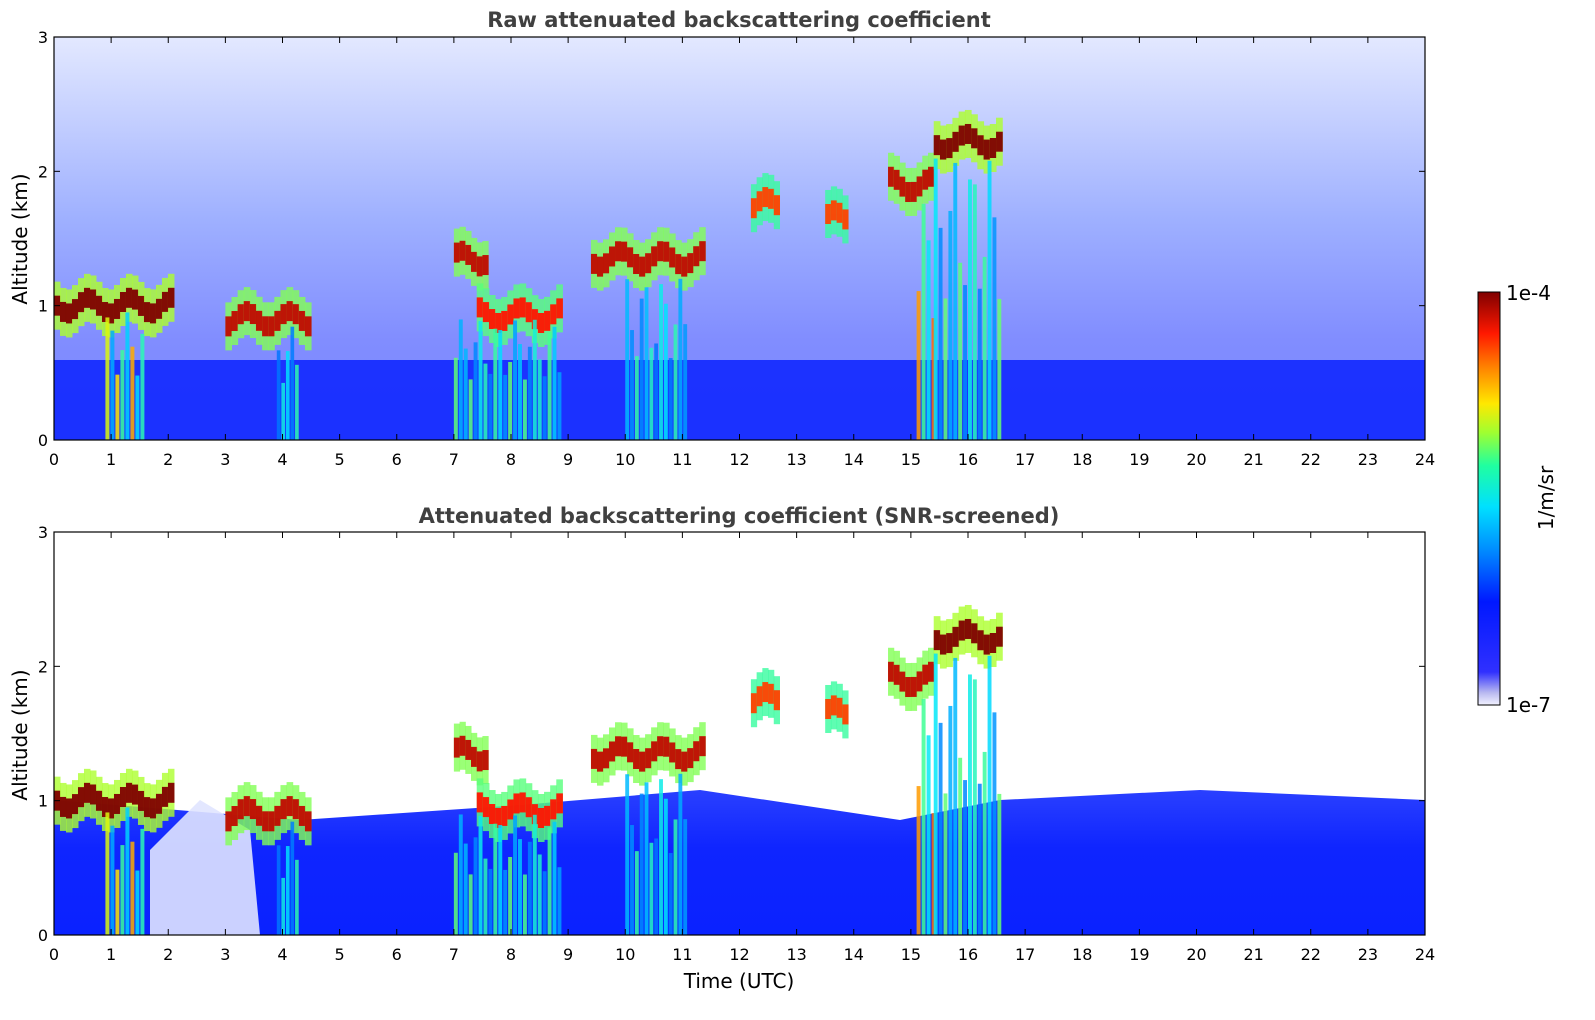  I want to click on y-tick-label: 3, so click(43, 37).